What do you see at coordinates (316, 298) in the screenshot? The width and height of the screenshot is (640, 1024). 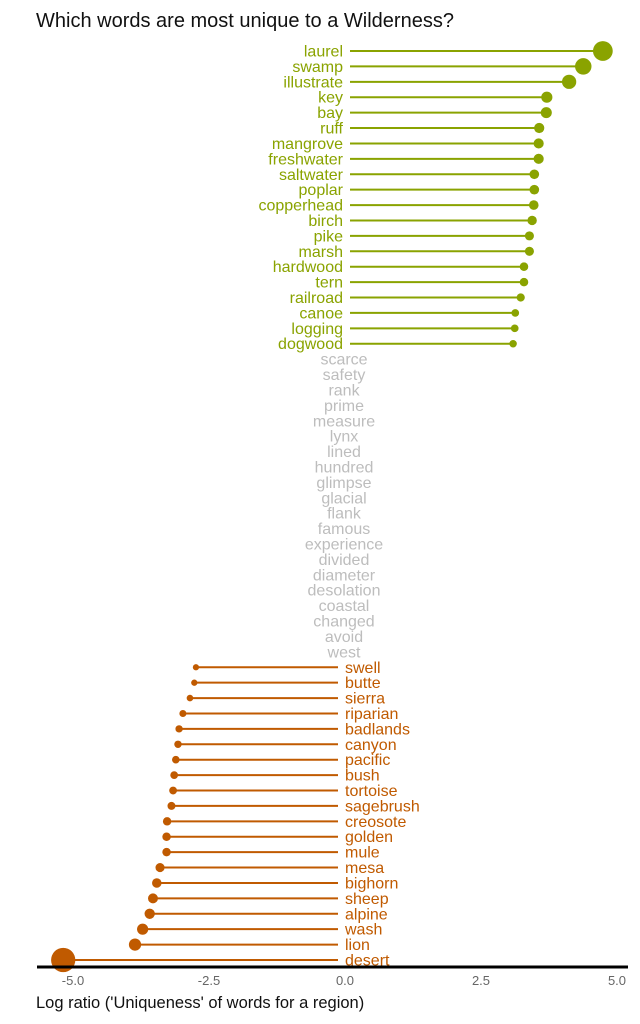 I see `word-label: railroad` at bounding box center [316, 298].